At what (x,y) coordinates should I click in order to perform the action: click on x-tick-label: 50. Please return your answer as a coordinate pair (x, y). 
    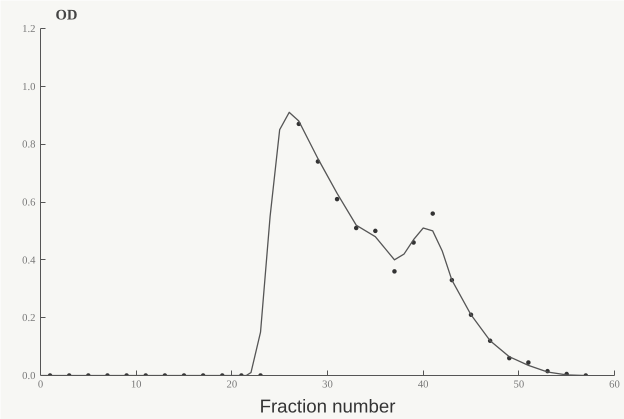
    Looking at the image, I should click on (519, 385).